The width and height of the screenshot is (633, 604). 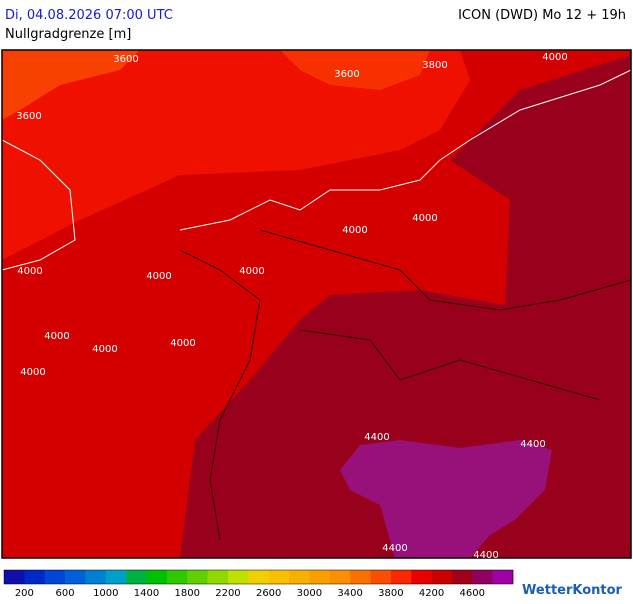 I want to click on coastline, so click(x=38, y=205).